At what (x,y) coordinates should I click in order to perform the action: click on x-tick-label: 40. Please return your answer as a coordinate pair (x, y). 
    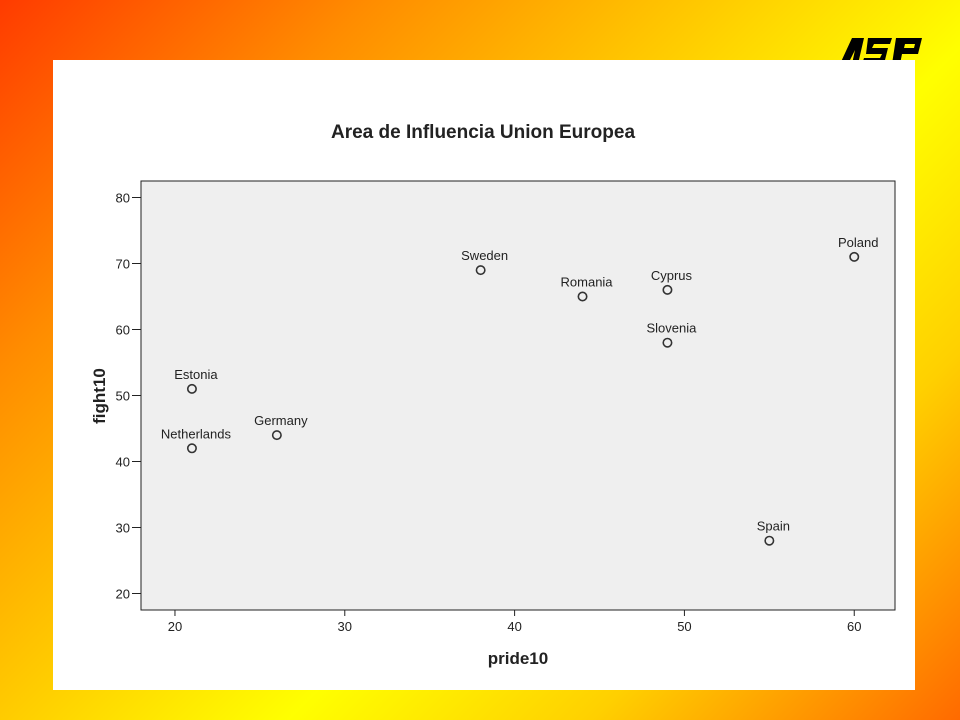
    Looking at the image, I should click on (514, 626).